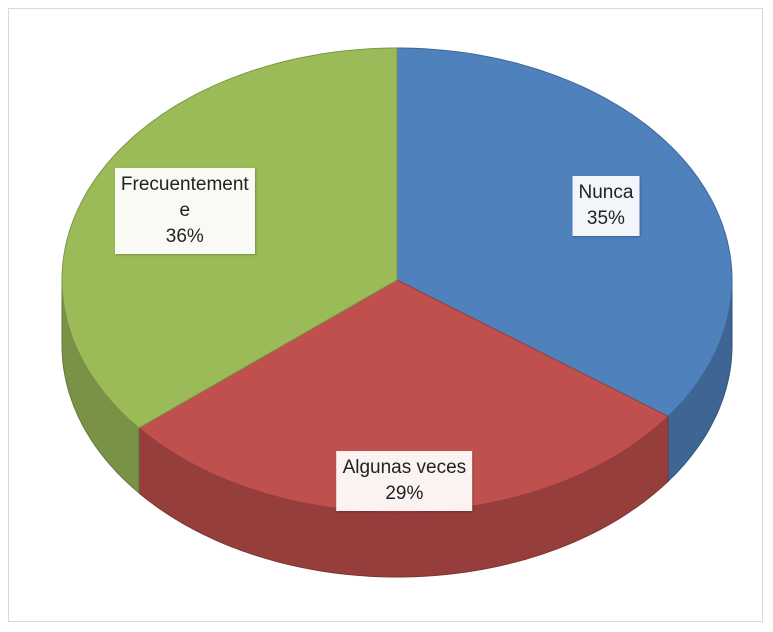 Image resolution: width=773 pixels, height=632 pixels. I want to click on label-value: 36%, so click(184, 236).